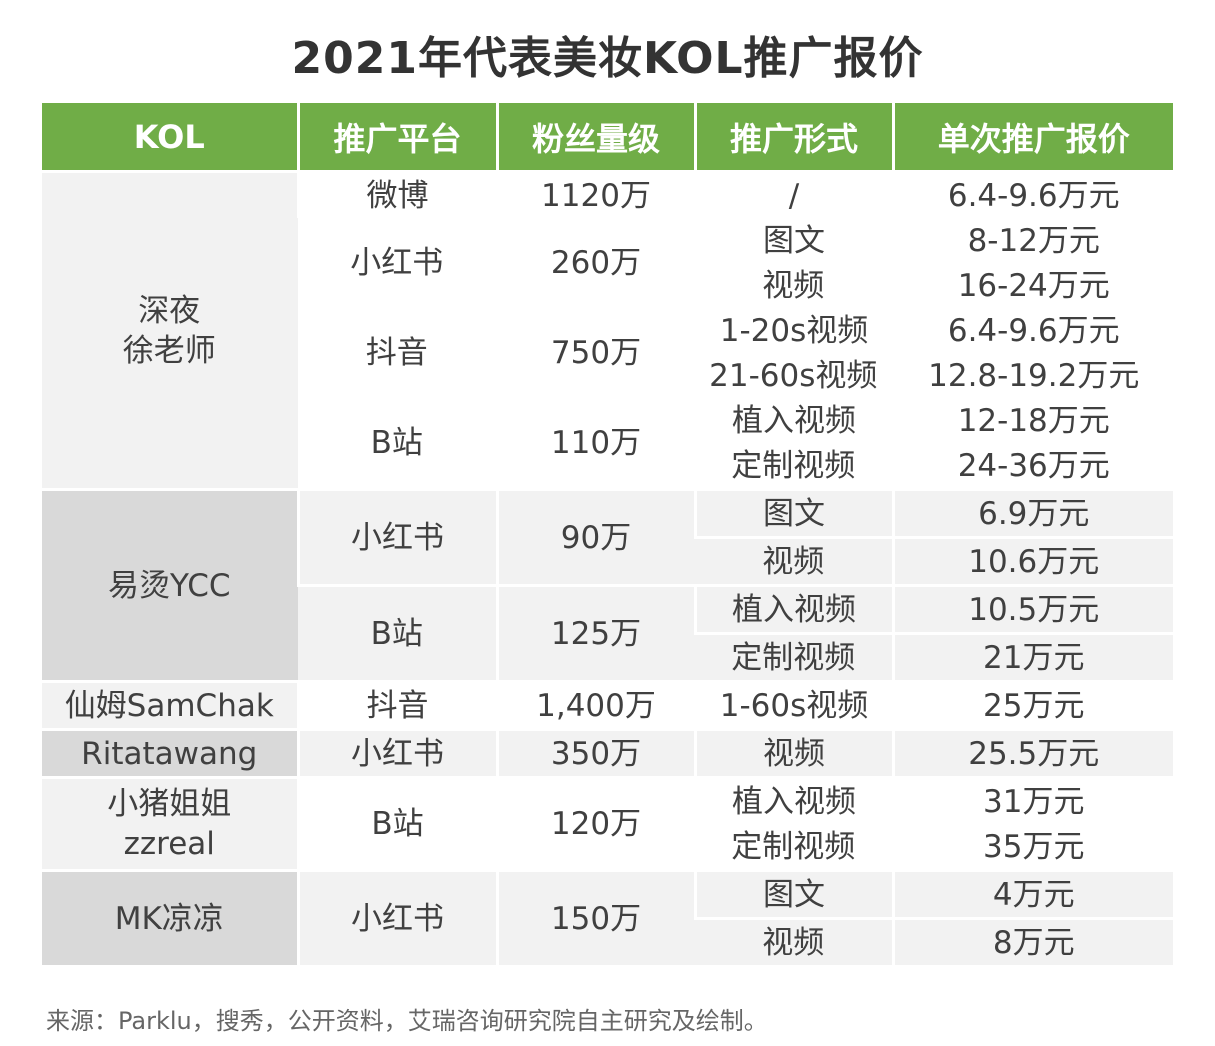 This screenshot has height=1046, width=1215. What do you see at coordinates (595, 633) in the screenshot?
I see `fans-cell: 125万` at bounding box center [595, 633].